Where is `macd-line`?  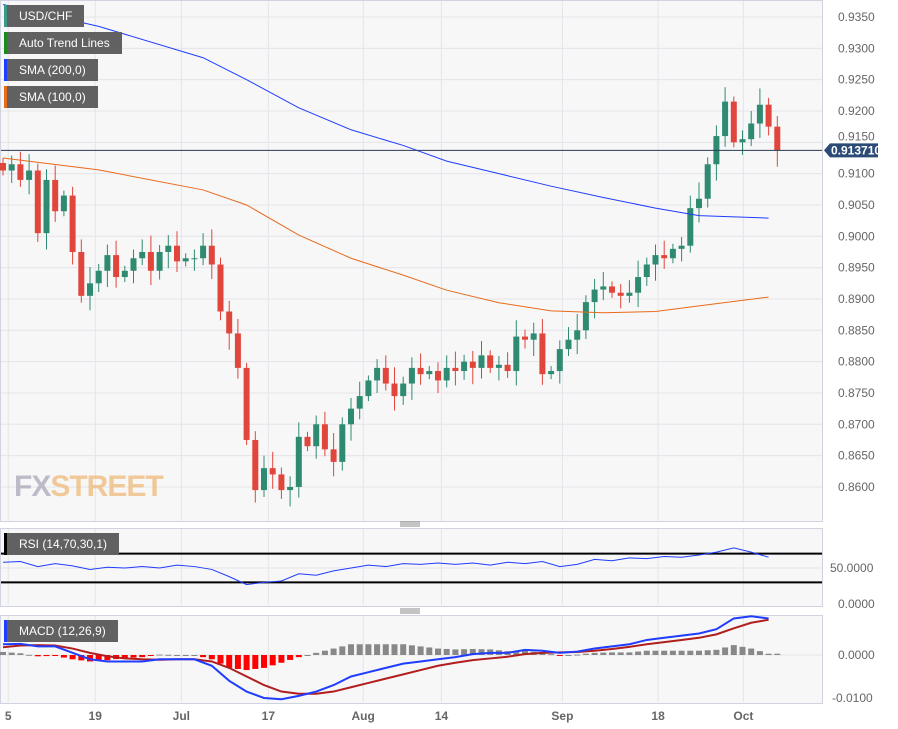
macd-line is located at coordinates (385, 658).